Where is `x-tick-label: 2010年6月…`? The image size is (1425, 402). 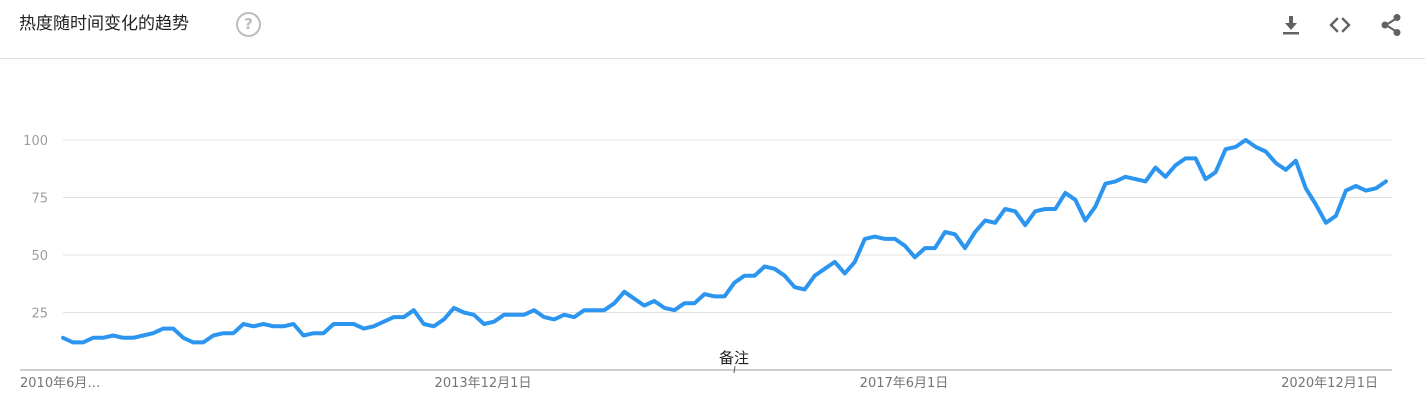
x-tick-label: 2010年6月… is located at coordinates (60, 383).